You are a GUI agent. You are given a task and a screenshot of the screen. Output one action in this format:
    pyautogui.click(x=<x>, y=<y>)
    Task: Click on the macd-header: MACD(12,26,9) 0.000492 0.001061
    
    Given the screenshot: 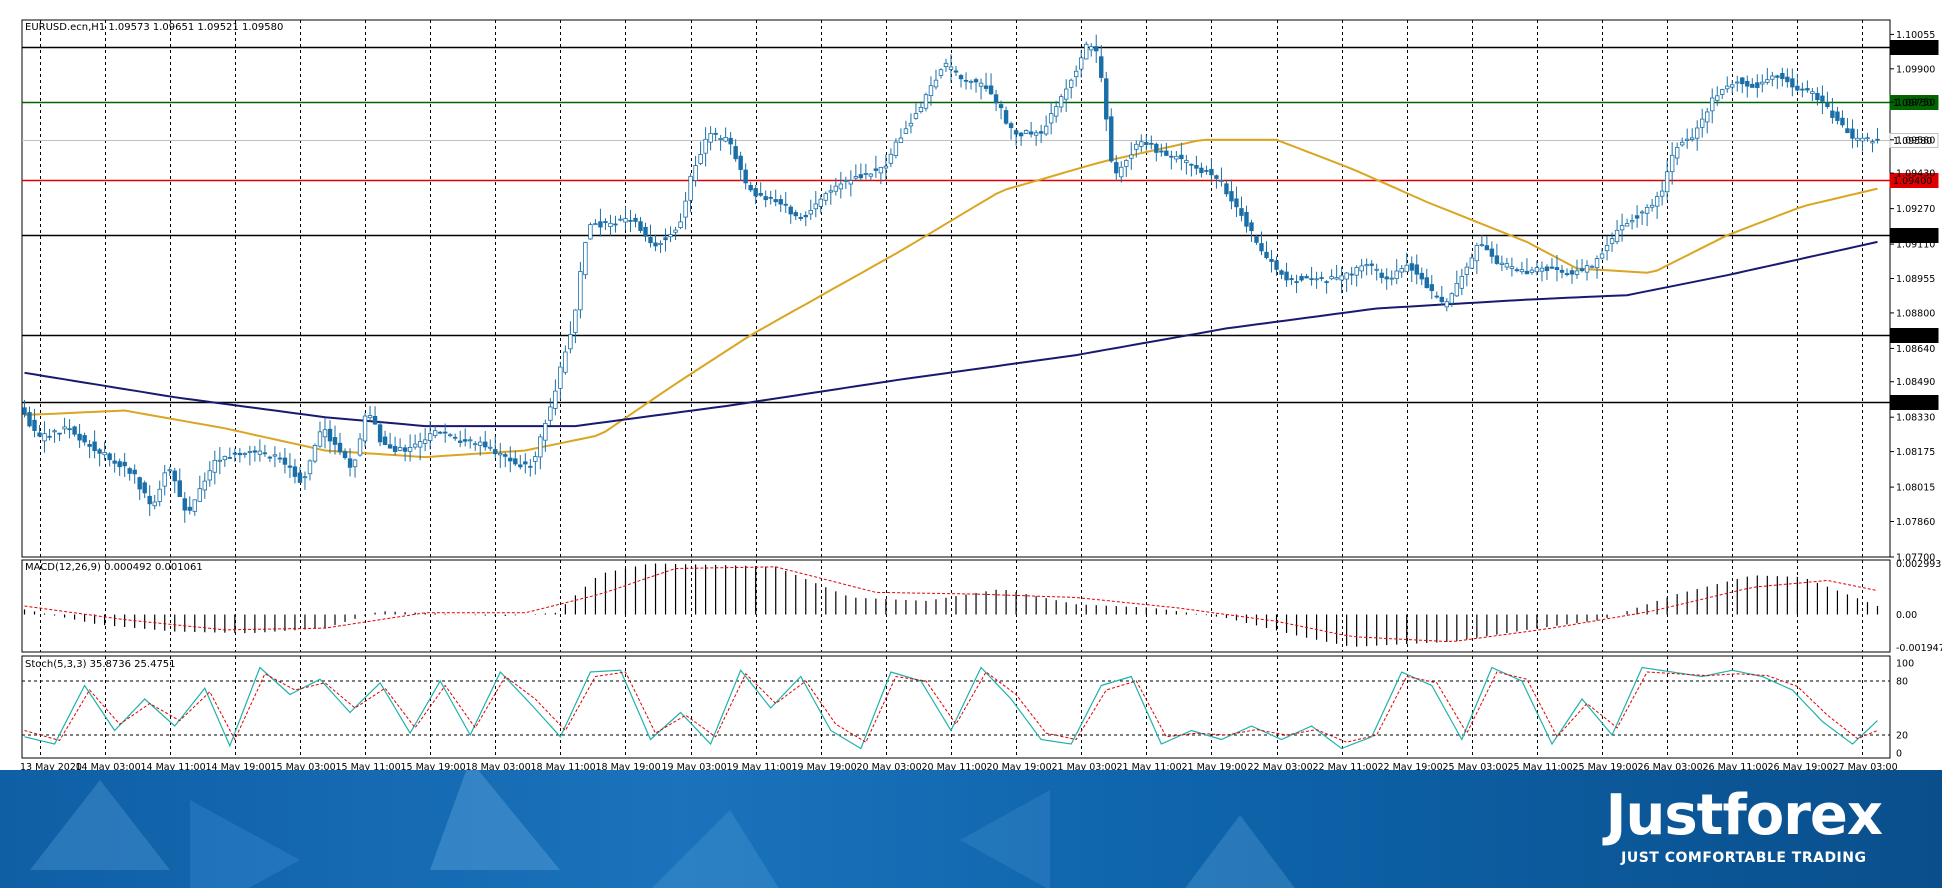 What is the action you would take?
    pyautogui.click(x=114, y=567)
    